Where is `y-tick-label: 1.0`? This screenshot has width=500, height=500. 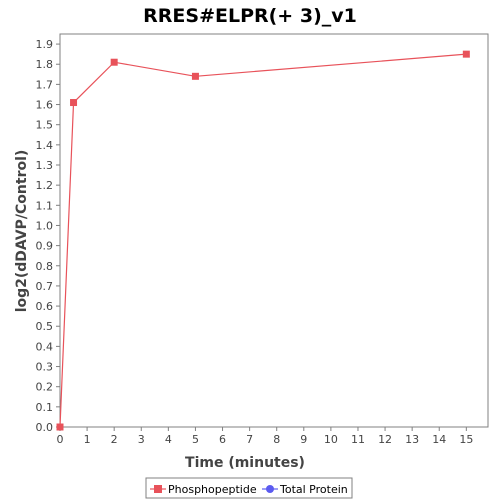 y-tick-label: 1.0 is located at coordinates (45, 225).